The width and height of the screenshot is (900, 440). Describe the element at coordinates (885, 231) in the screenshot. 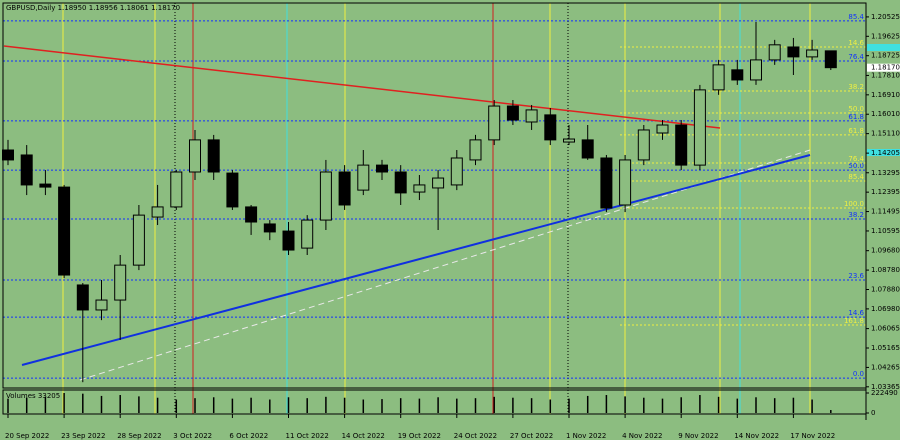

I see `y-tick-label: 1.10595` at that location.